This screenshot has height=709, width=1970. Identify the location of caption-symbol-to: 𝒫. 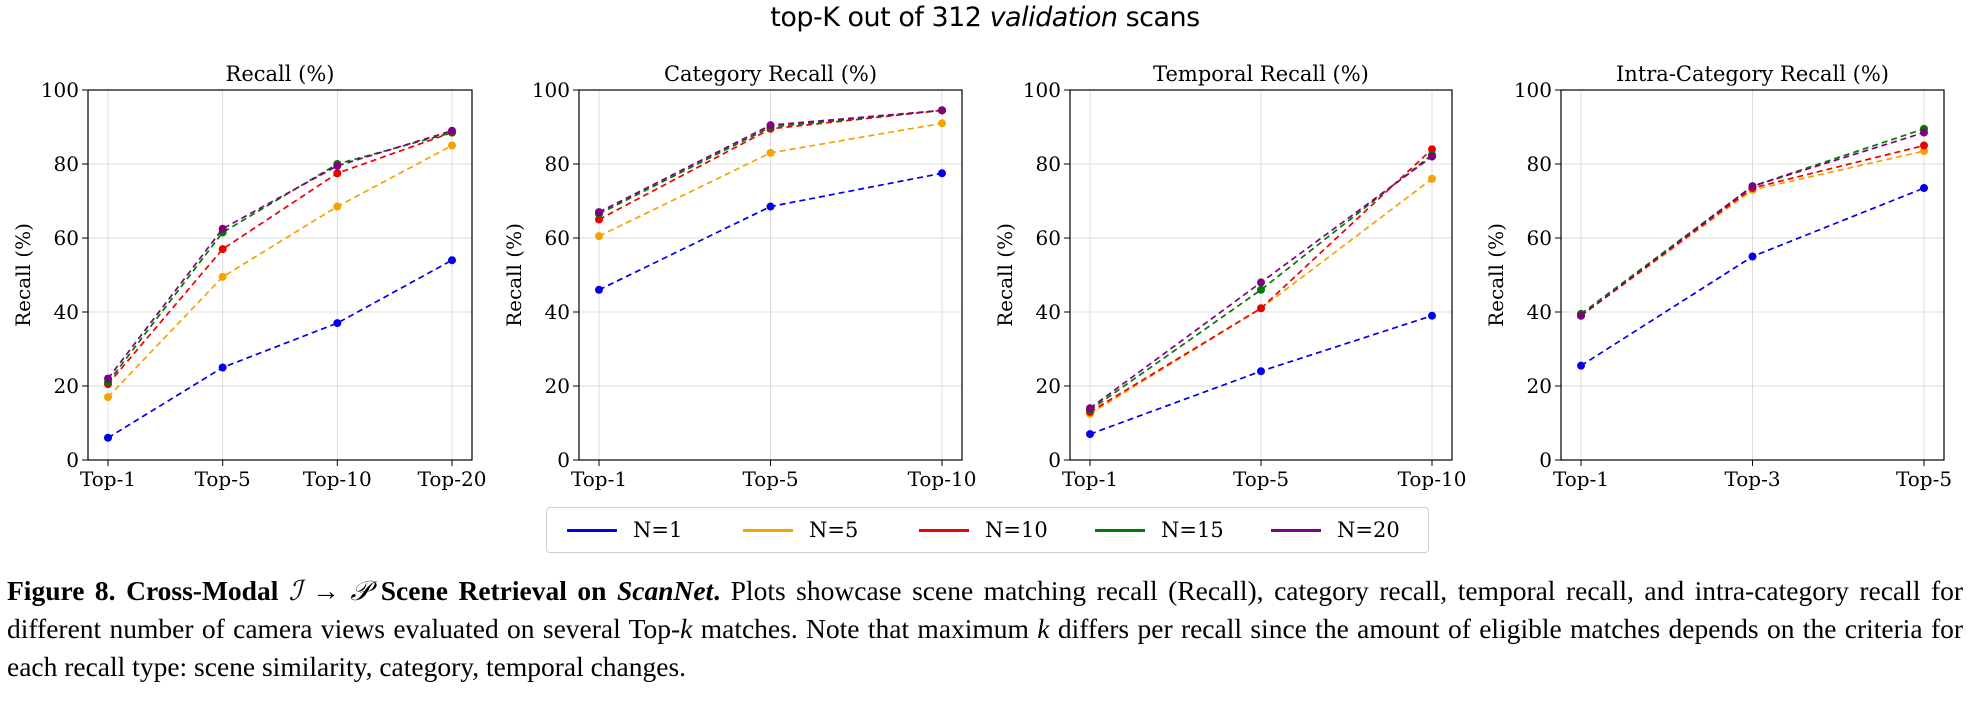
(360, 590).